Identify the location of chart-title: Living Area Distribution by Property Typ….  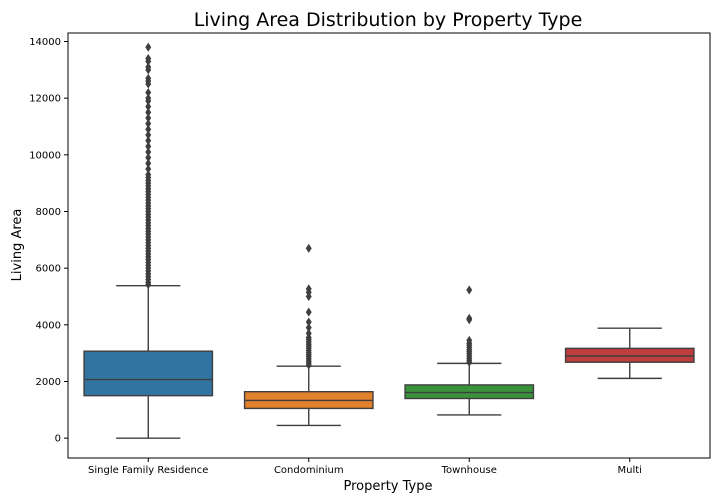
(388, 20).